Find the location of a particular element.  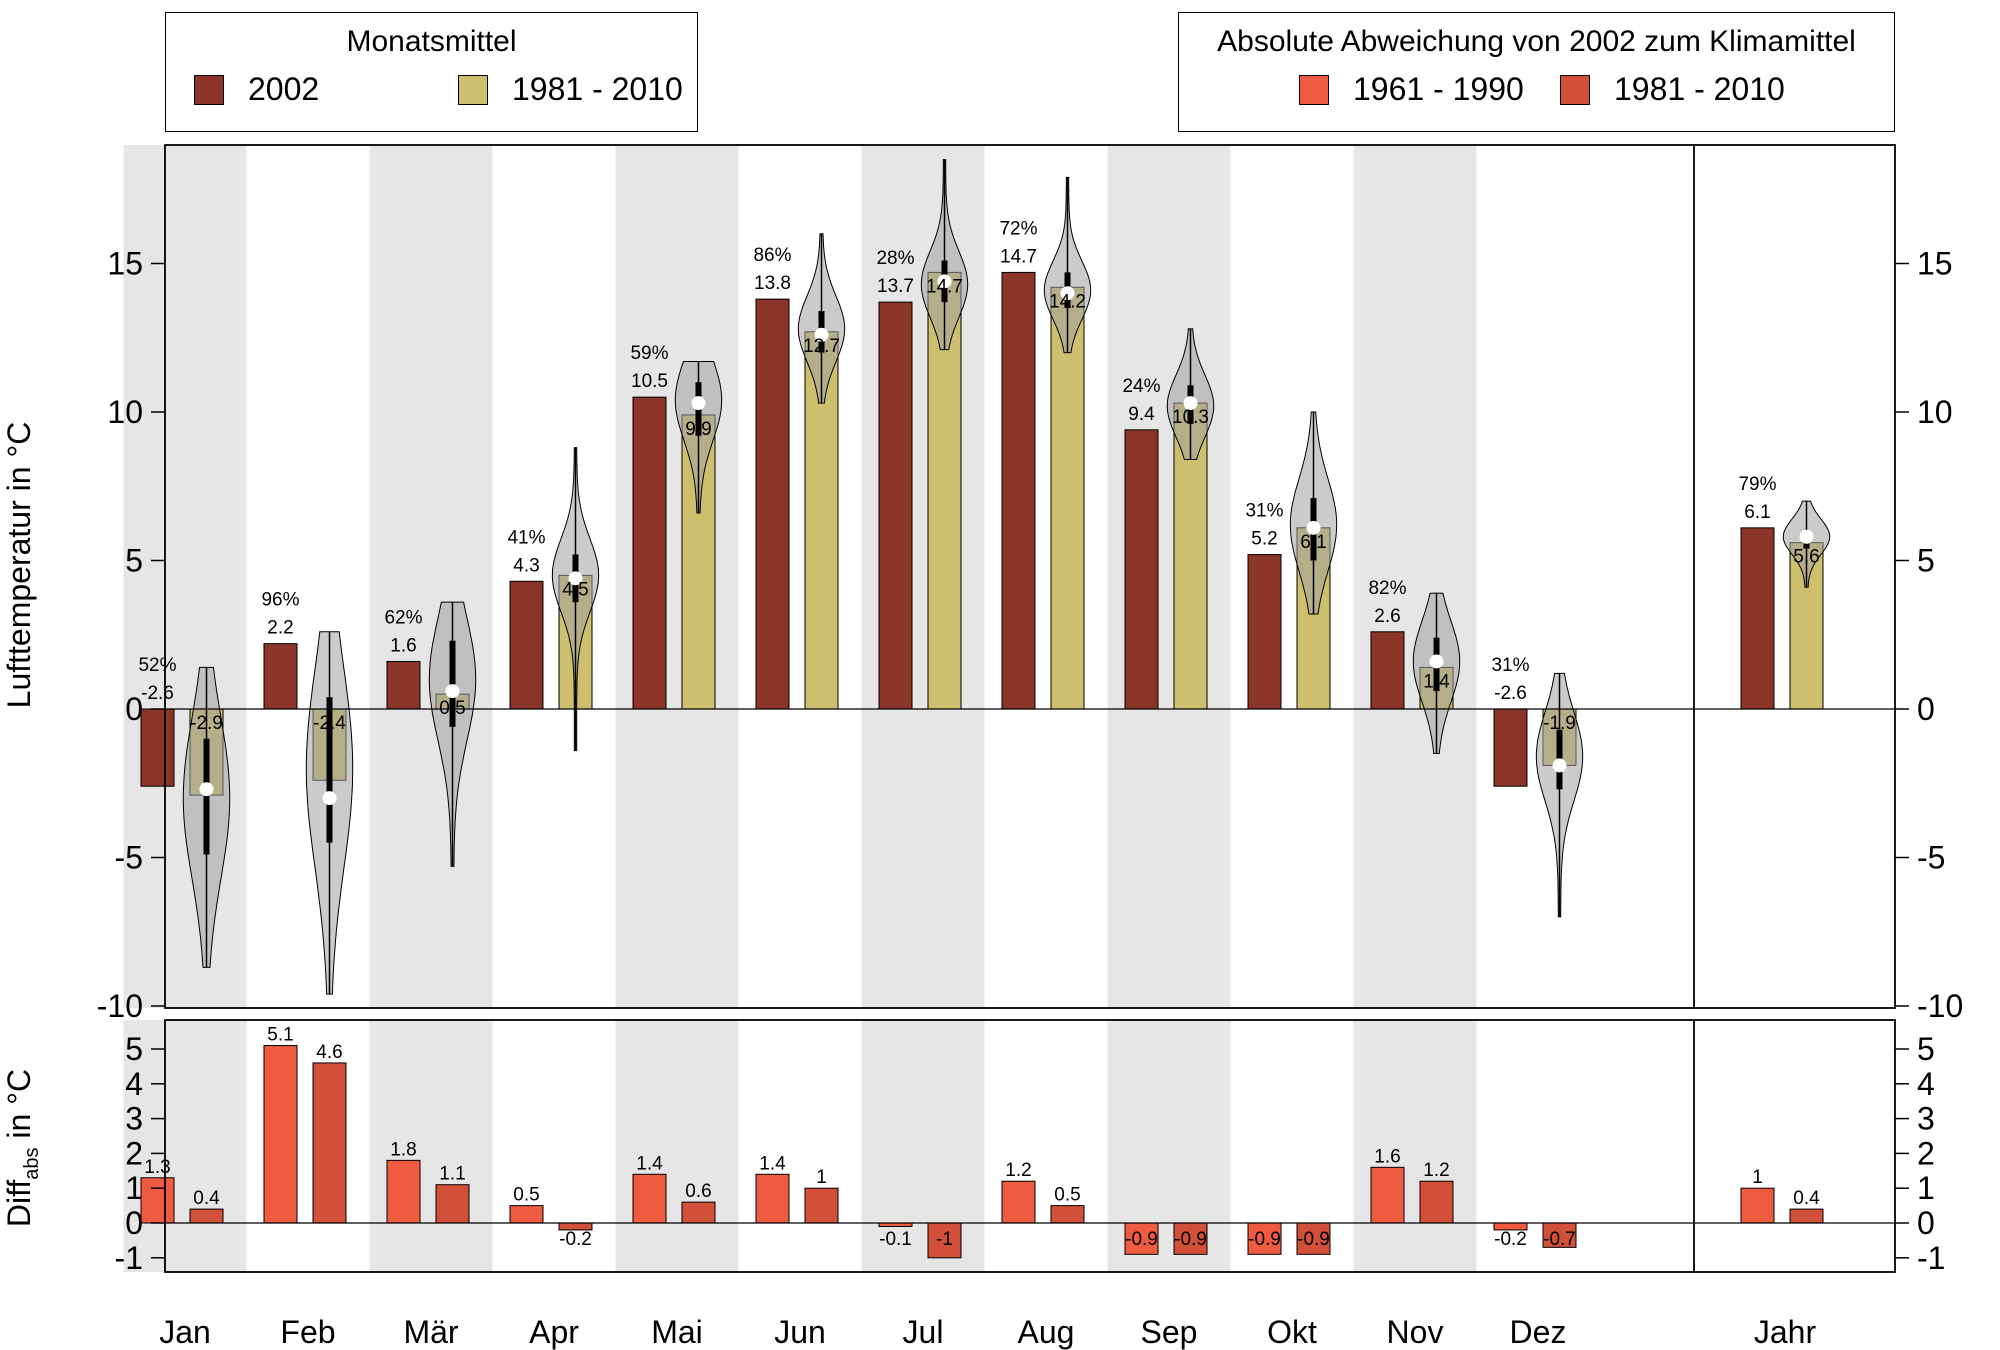

y-tick-label-diff-right: 2 is located at coordinates (1926, 1153).